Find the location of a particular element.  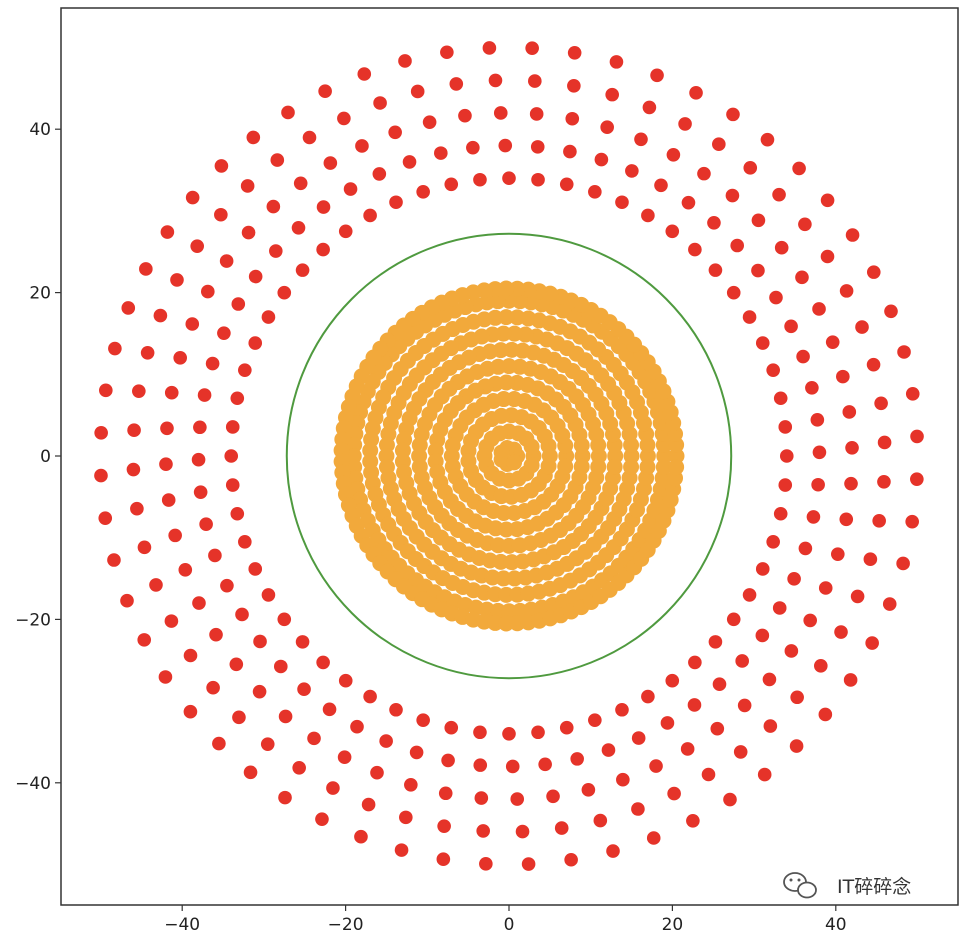

y-tick-label: −20 is located at coordinates (33, 620).